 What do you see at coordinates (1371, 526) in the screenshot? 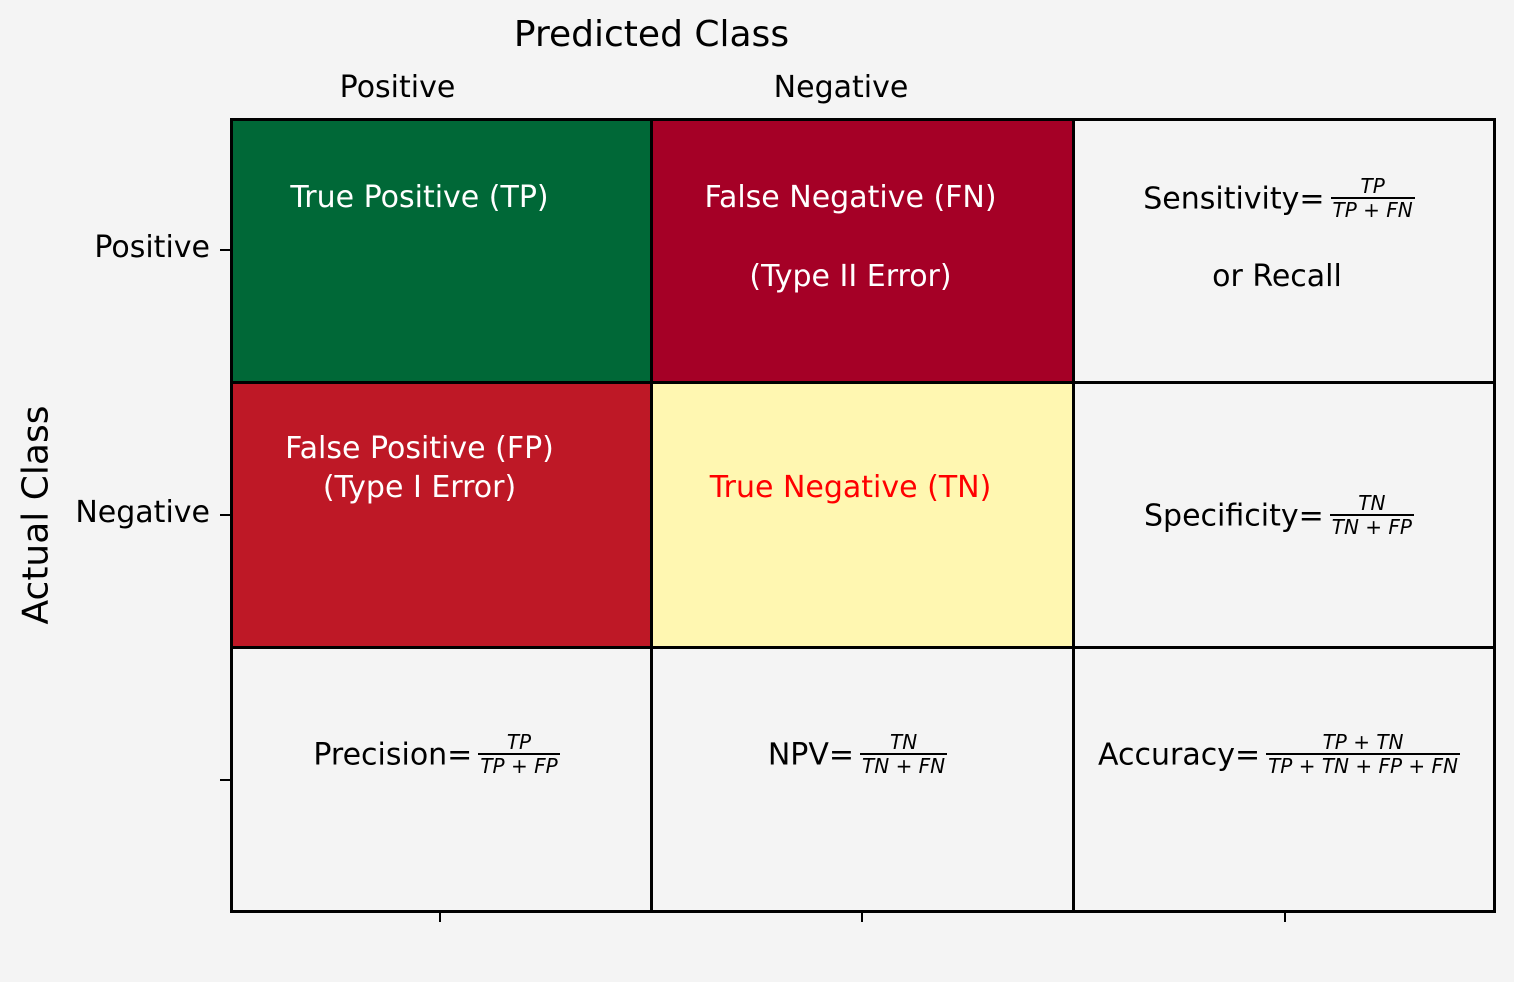
I see `specificity-denominator: TN + FP` at bounding box center [1371, 526].